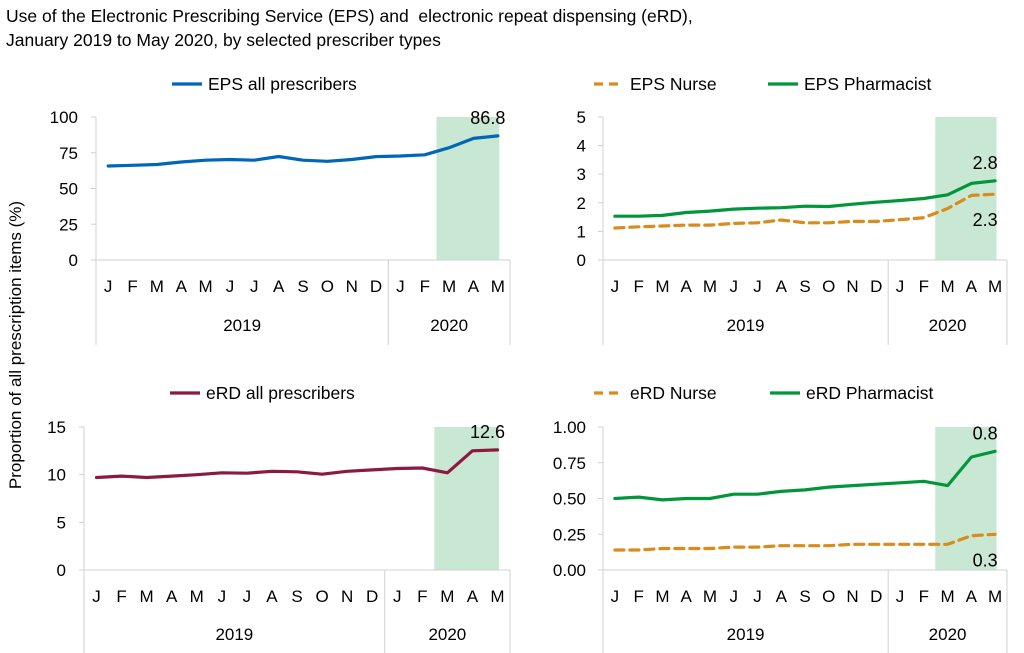 Image resolution: width=1024 pixels, height=653 pixels. Describe the element at coordinates (449, 325) in the screenshot. I see `chart1-year-label: 2020` at that location.